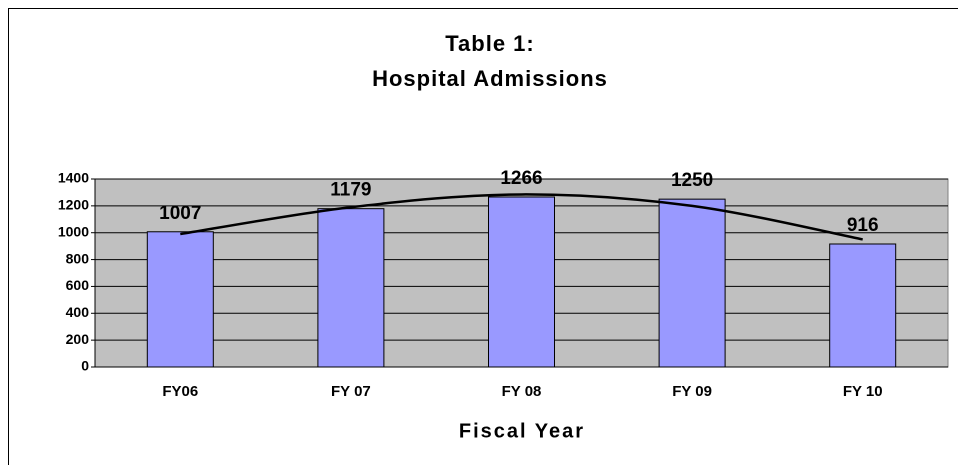 This screenshot has width=958, height=465. What do you see at coordinates (73, 205) in the screenshot?
I see `y-tick-label: 1200` at bounding box center [73, 205].